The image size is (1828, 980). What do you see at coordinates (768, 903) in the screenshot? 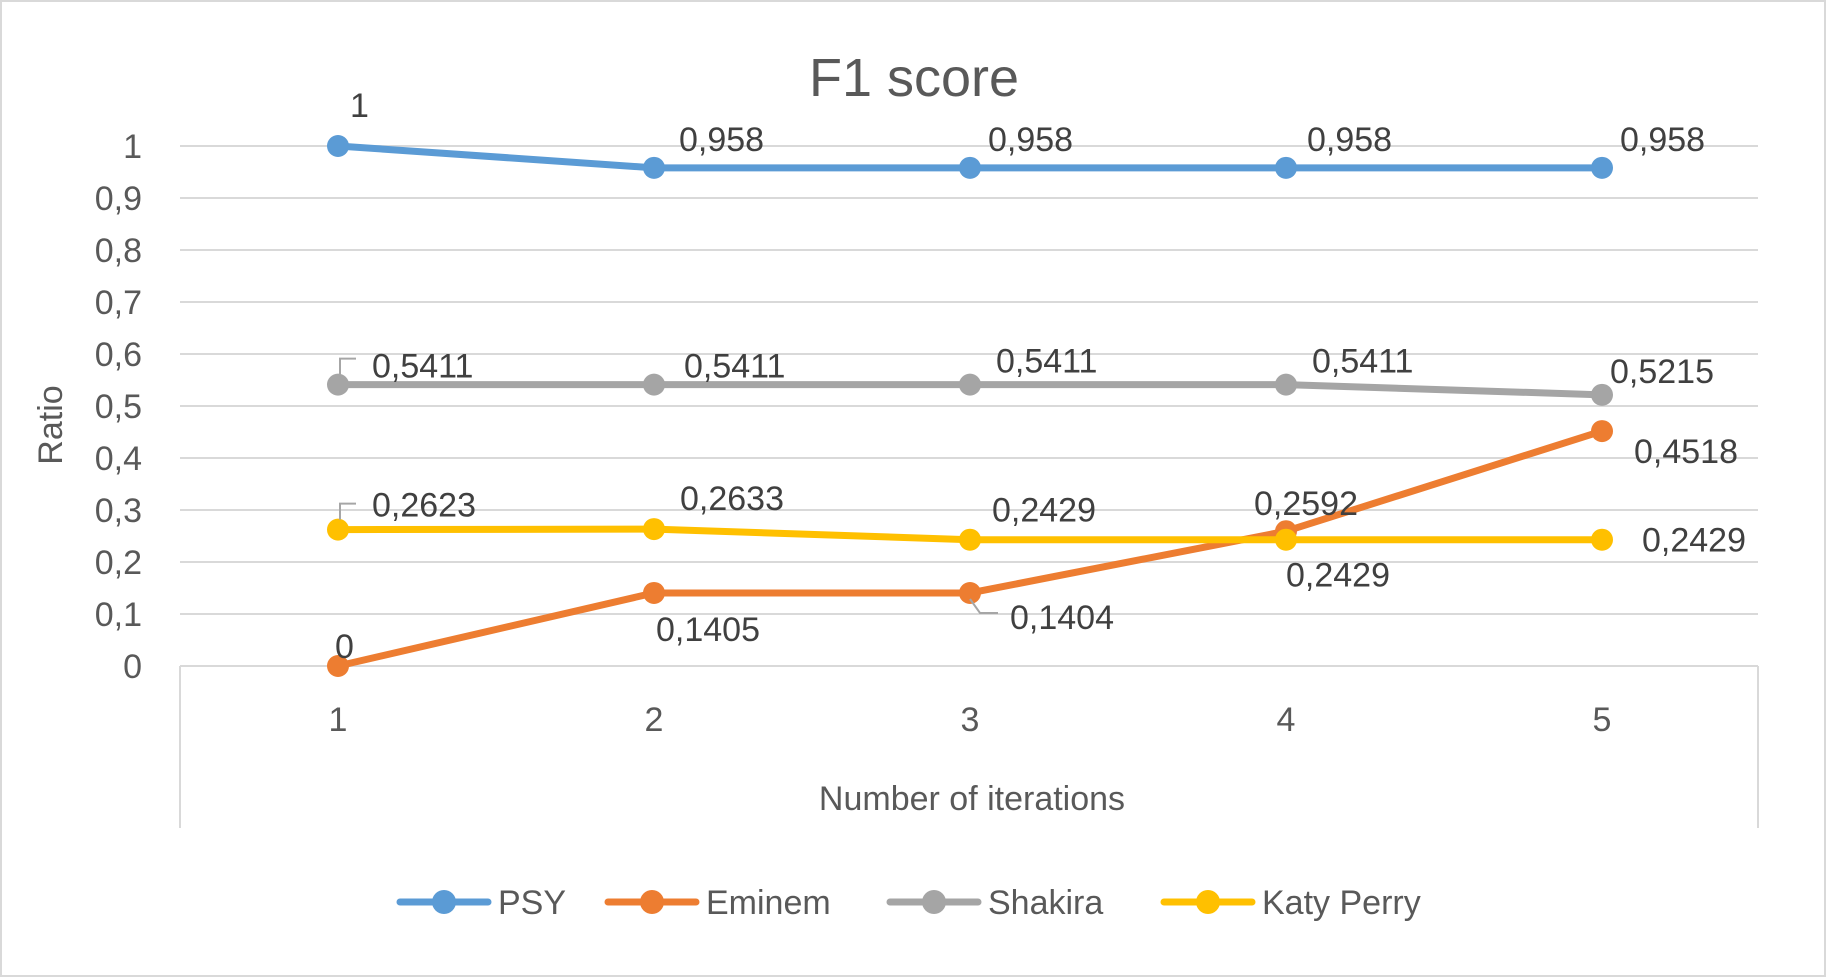
I see `legend-label: Eminem` at bounding box center [768, 903].